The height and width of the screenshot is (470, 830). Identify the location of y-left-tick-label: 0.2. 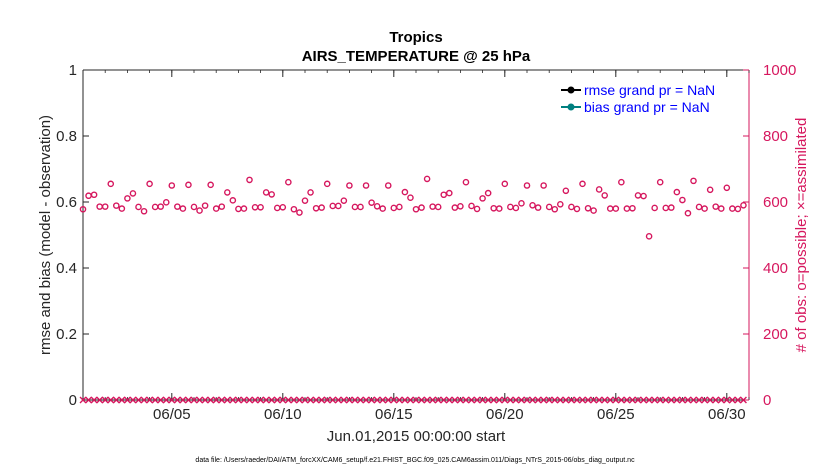
(66, 334).